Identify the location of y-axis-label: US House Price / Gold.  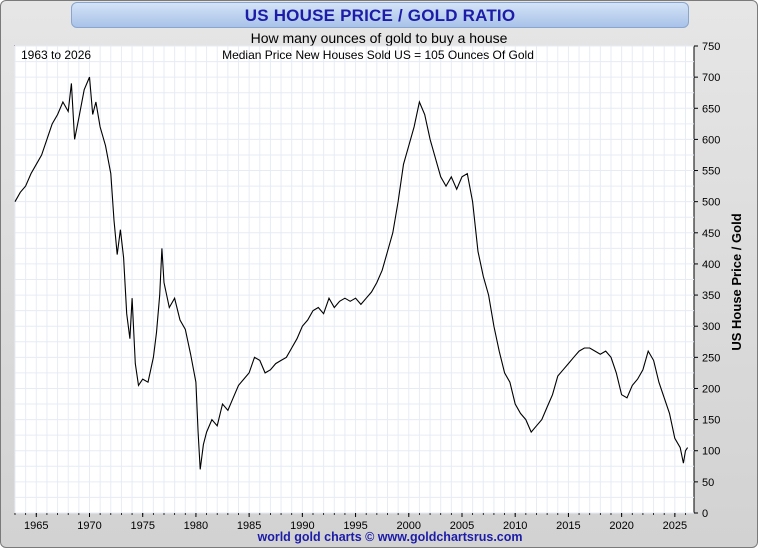
(736, 281).